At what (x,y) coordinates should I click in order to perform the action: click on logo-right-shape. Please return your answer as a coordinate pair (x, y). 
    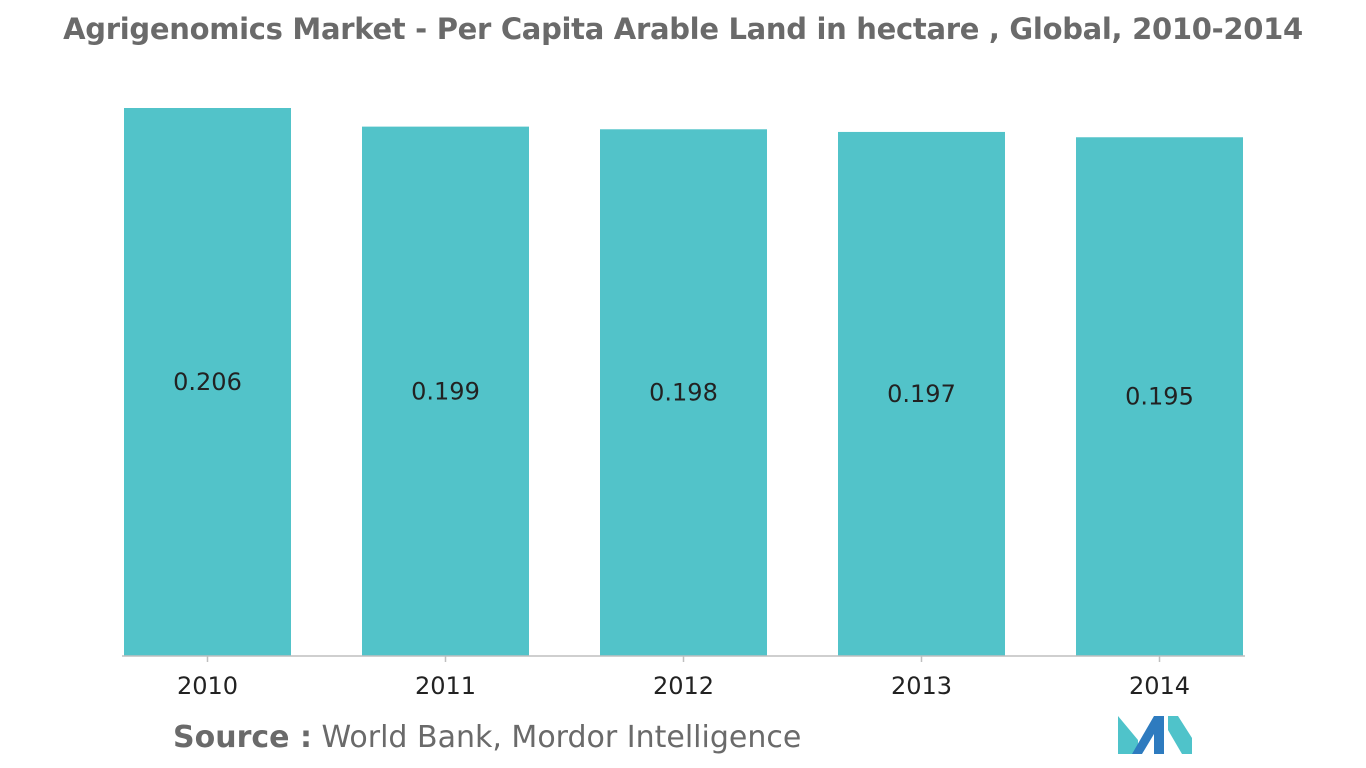
    Looking at the image, I should click on (1180, 735).